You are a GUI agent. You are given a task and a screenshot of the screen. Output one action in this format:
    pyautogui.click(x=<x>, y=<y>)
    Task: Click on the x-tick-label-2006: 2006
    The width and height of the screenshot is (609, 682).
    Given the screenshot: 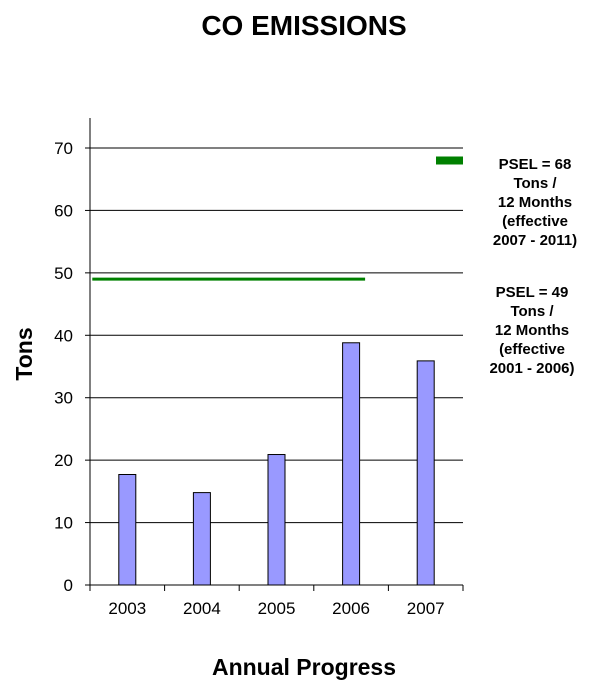 What is the action you would take?
    pyautogui.click(x=351, y=608)
    